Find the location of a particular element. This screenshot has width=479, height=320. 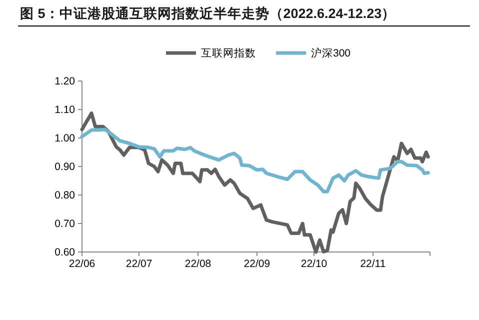

x-tick-label: 22/07 is located at coordinates (139, 264).